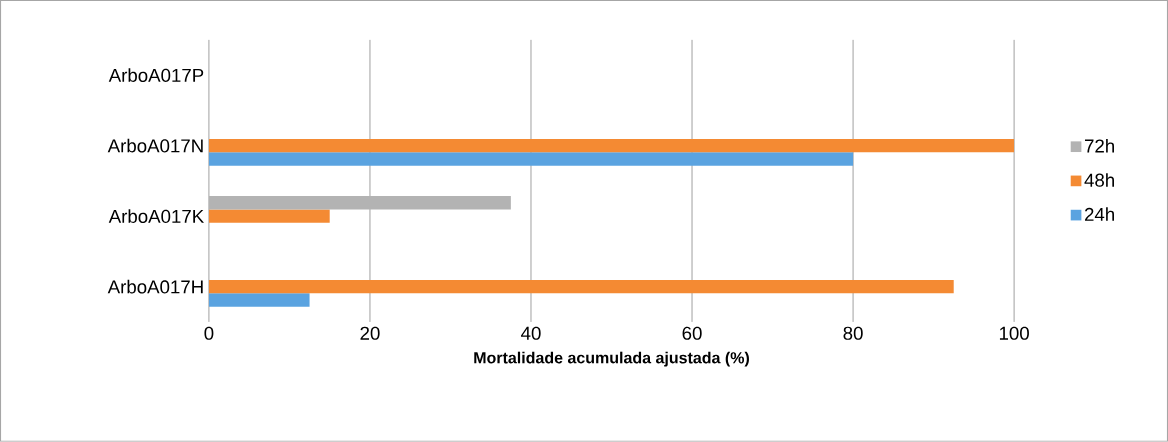 This screenshot has width=1168, height=442. Describe the element at coordinates (853, 333) in the screenshot. I see `x-tick-label: 80` at that location.